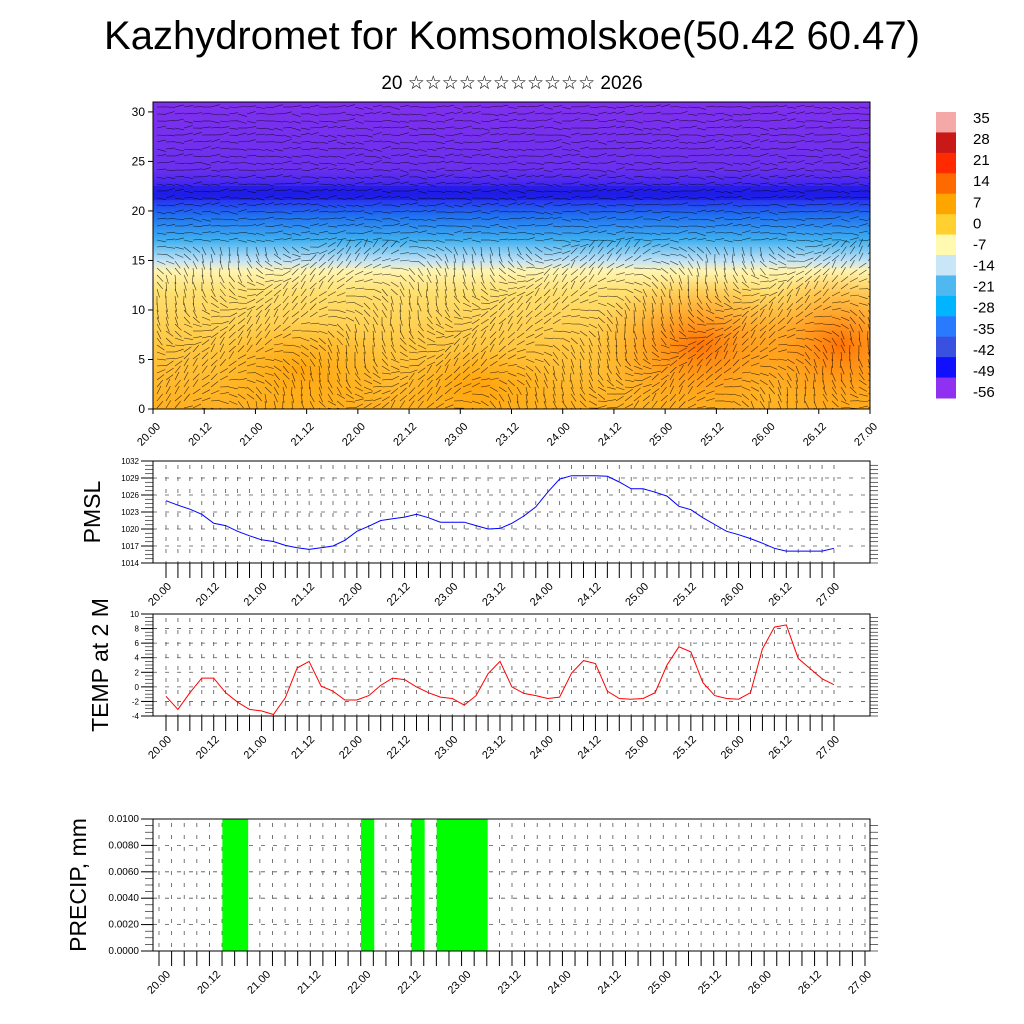 The image size is (1024, 1024). I want to click on precip-bar, so click(456, 885).